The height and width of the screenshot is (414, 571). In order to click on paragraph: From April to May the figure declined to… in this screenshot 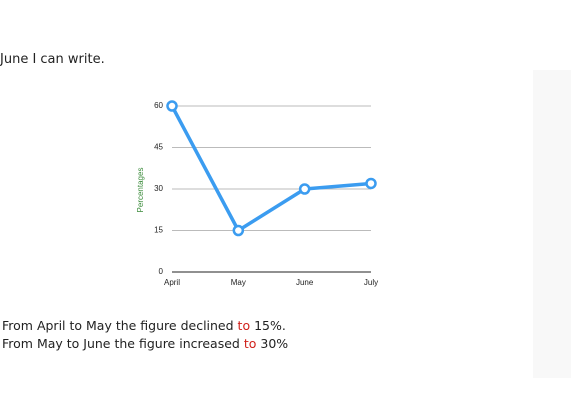, I will do `click(144, 325)`.